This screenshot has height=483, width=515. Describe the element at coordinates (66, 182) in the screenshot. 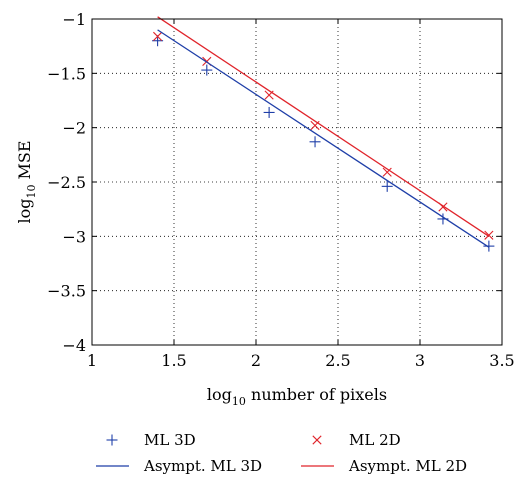

I see `y-tick-label: −2.5` at that location.